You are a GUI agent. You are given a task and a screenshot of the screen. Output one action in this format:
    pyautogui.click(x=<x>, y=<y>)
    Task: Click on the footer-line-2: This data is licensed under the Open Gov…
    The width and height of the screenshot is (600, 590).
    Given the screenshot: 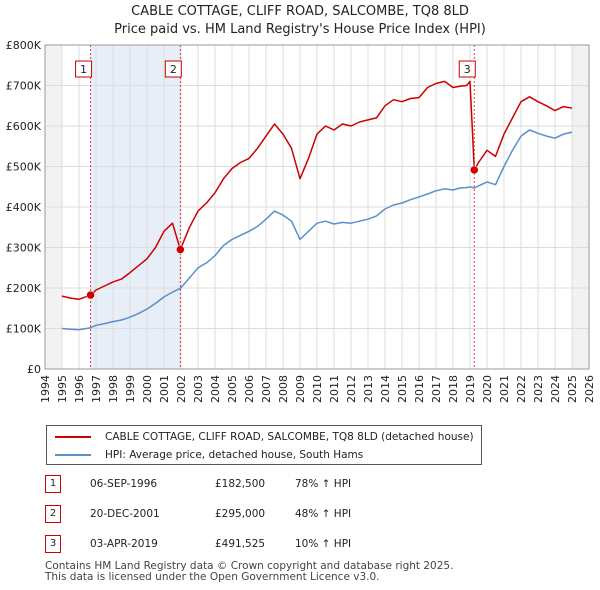 What is the action you would take?
    pyautogui.click(x=212, y=577)
    